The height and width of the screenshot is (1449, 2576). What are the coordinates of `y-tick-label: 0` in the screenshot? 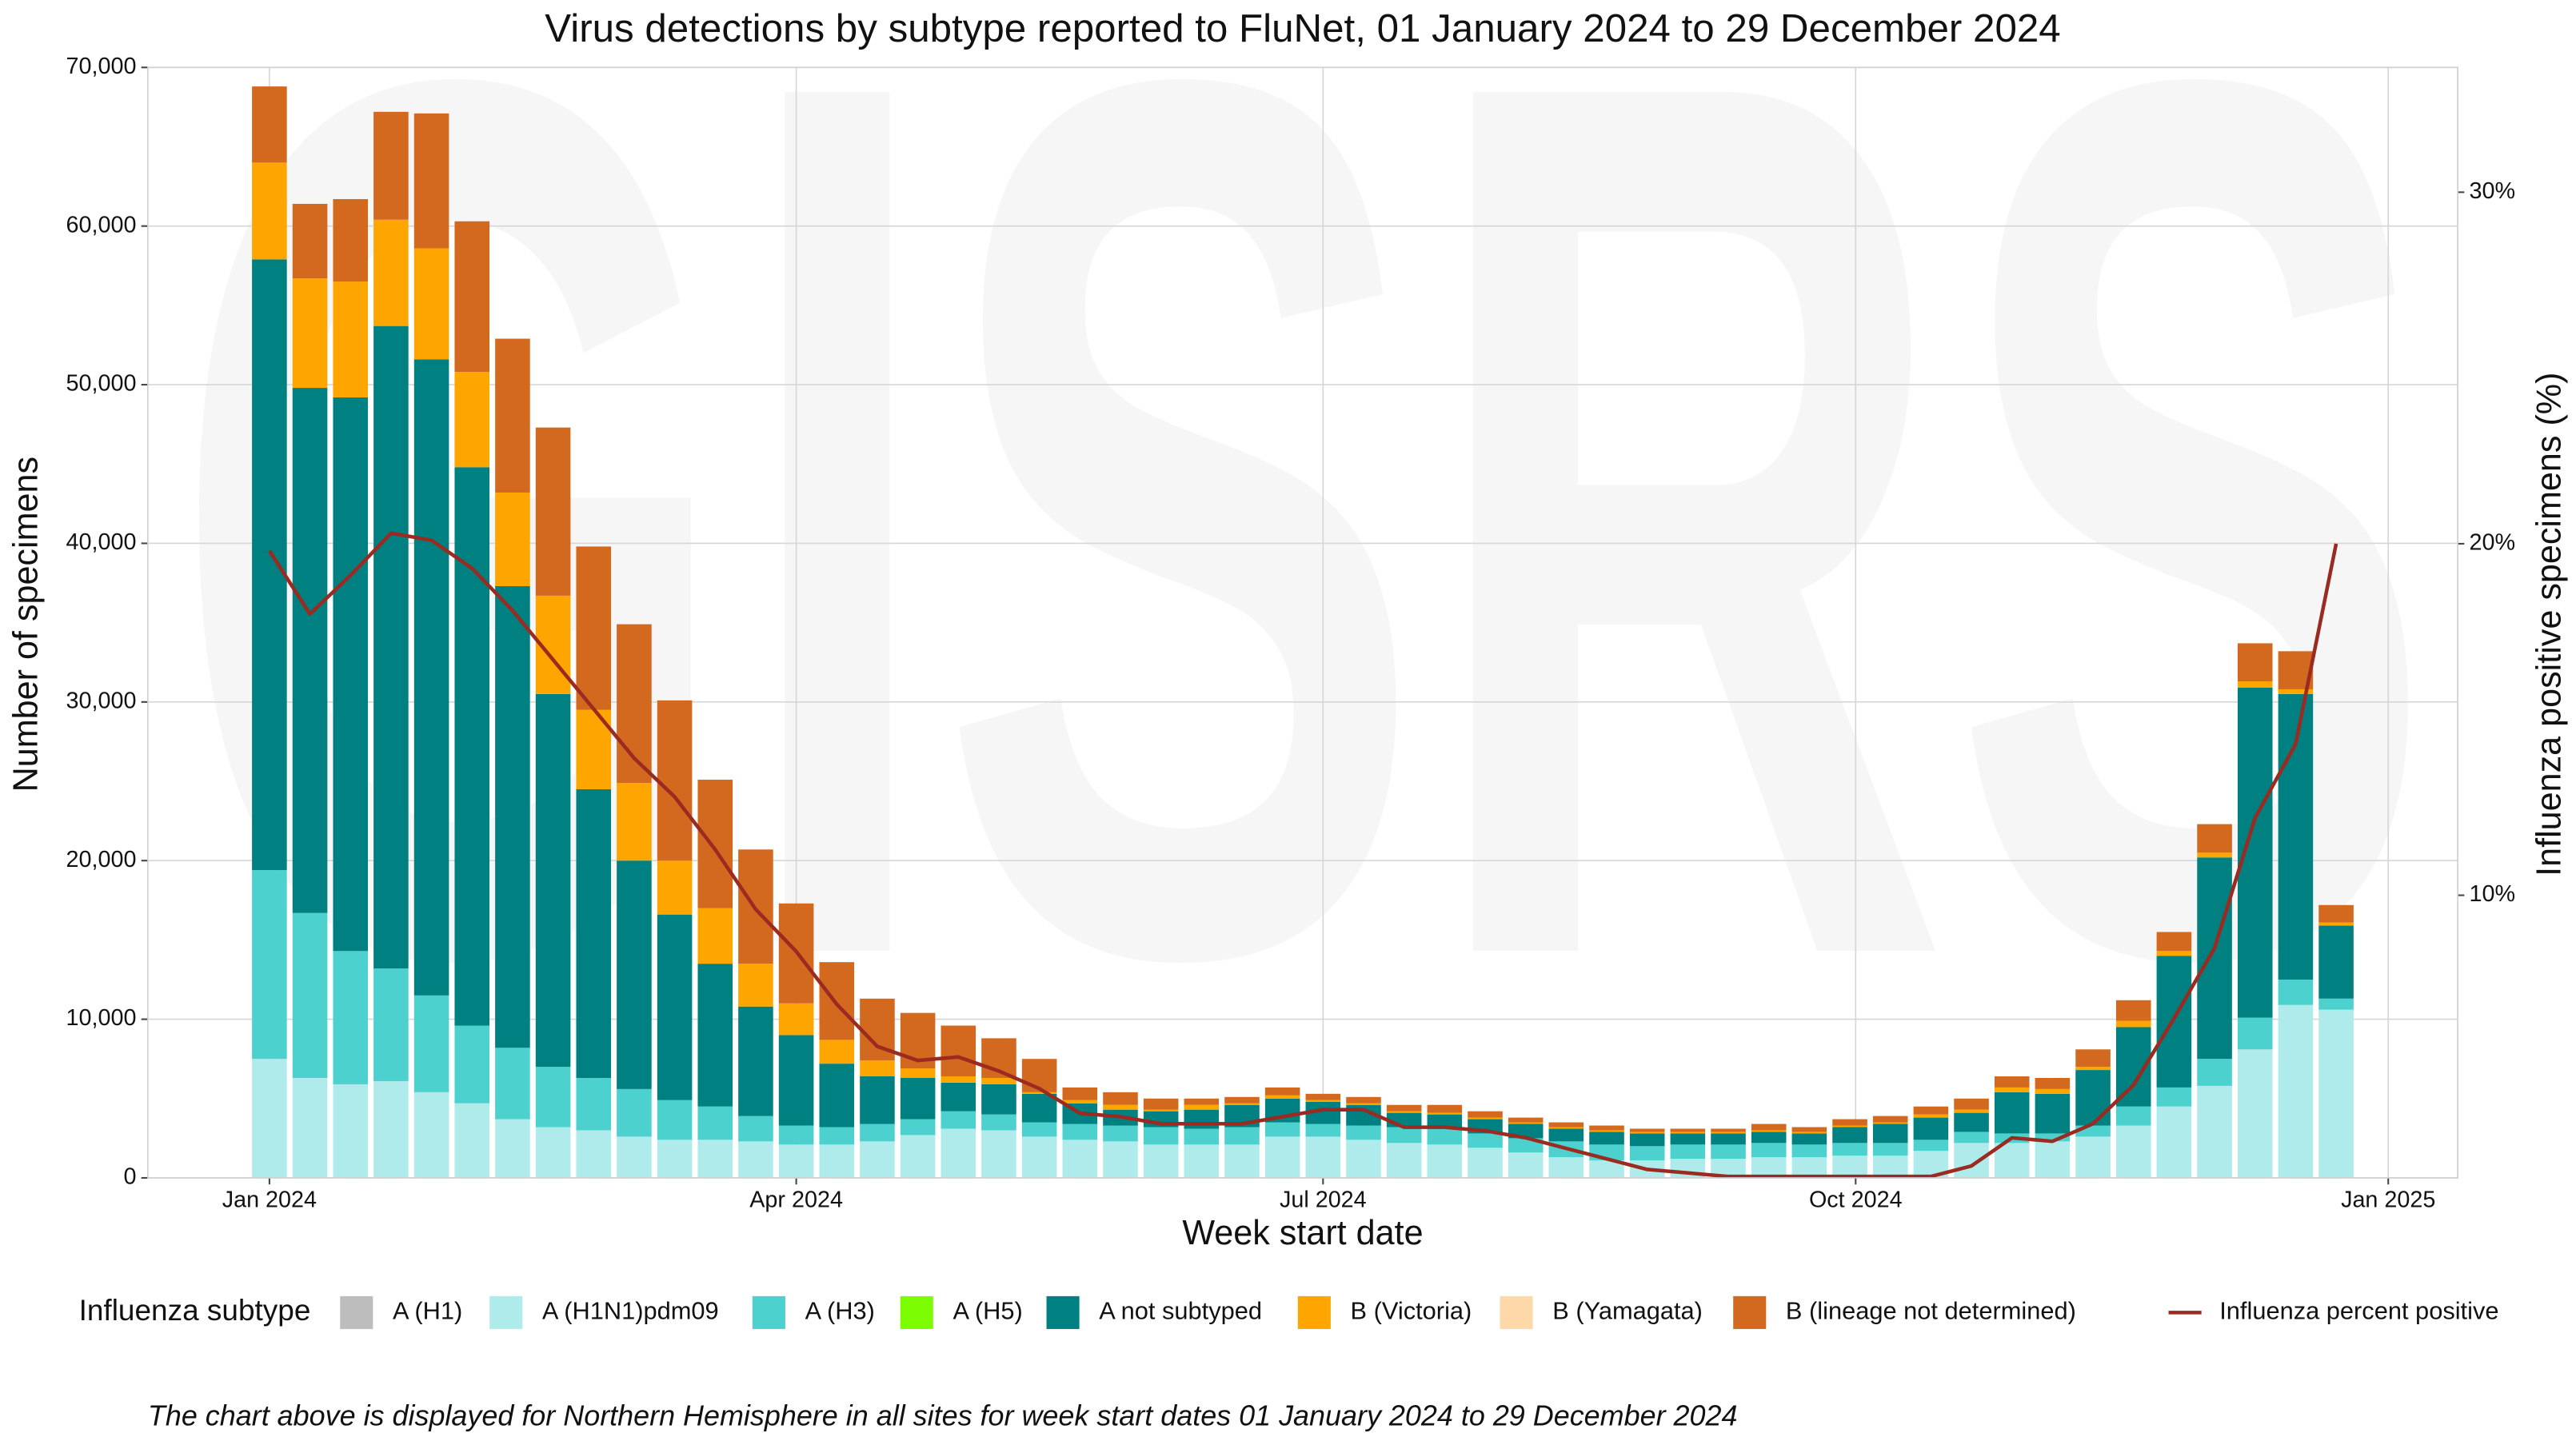 It's located at (129, 1177).